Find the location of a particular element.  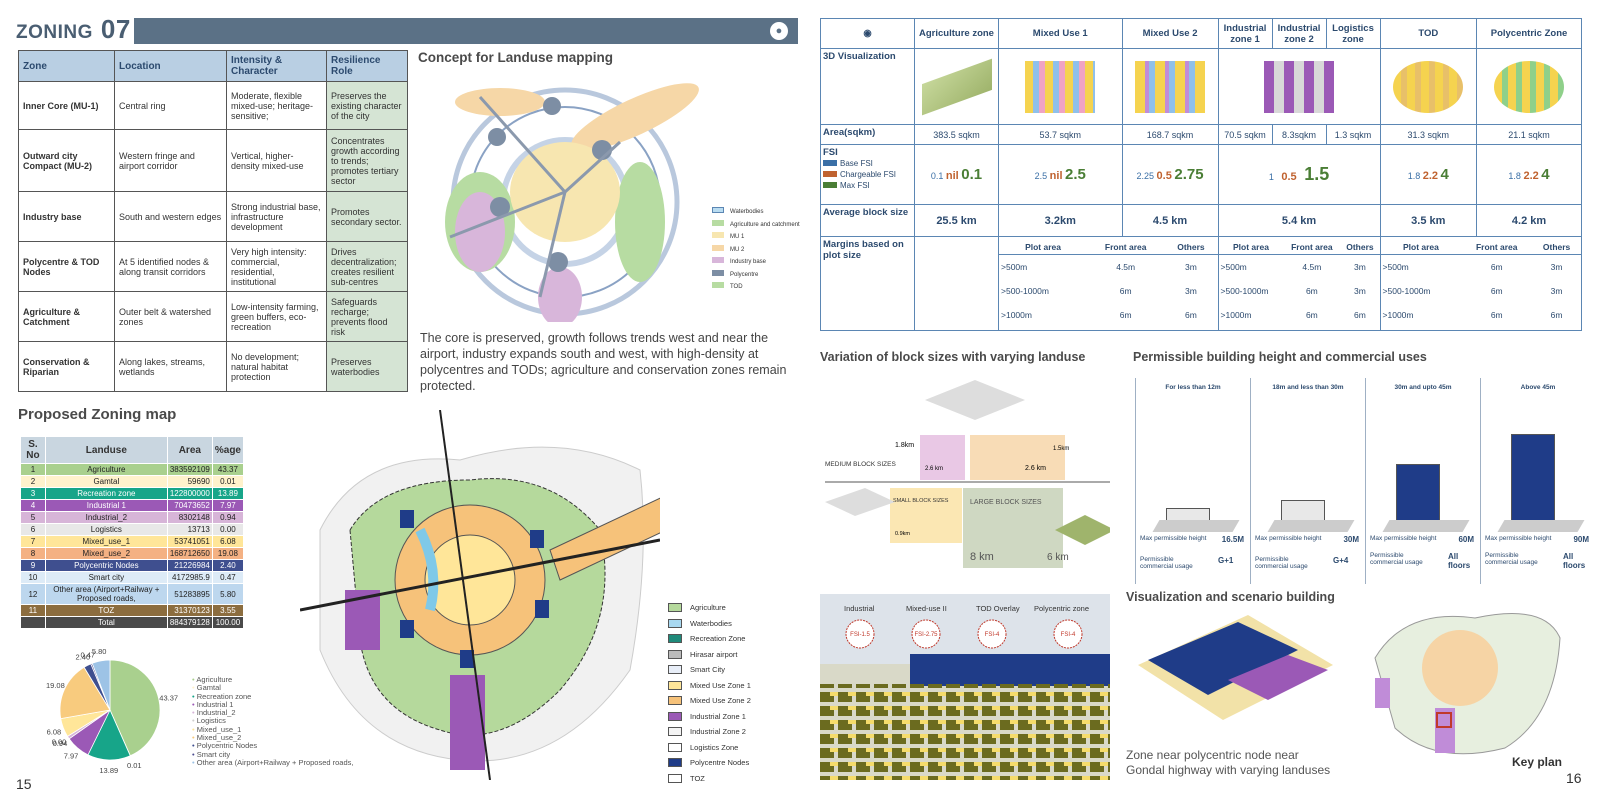

usage-label: Permissible commercial usage is located at coordinates (1281, 563).